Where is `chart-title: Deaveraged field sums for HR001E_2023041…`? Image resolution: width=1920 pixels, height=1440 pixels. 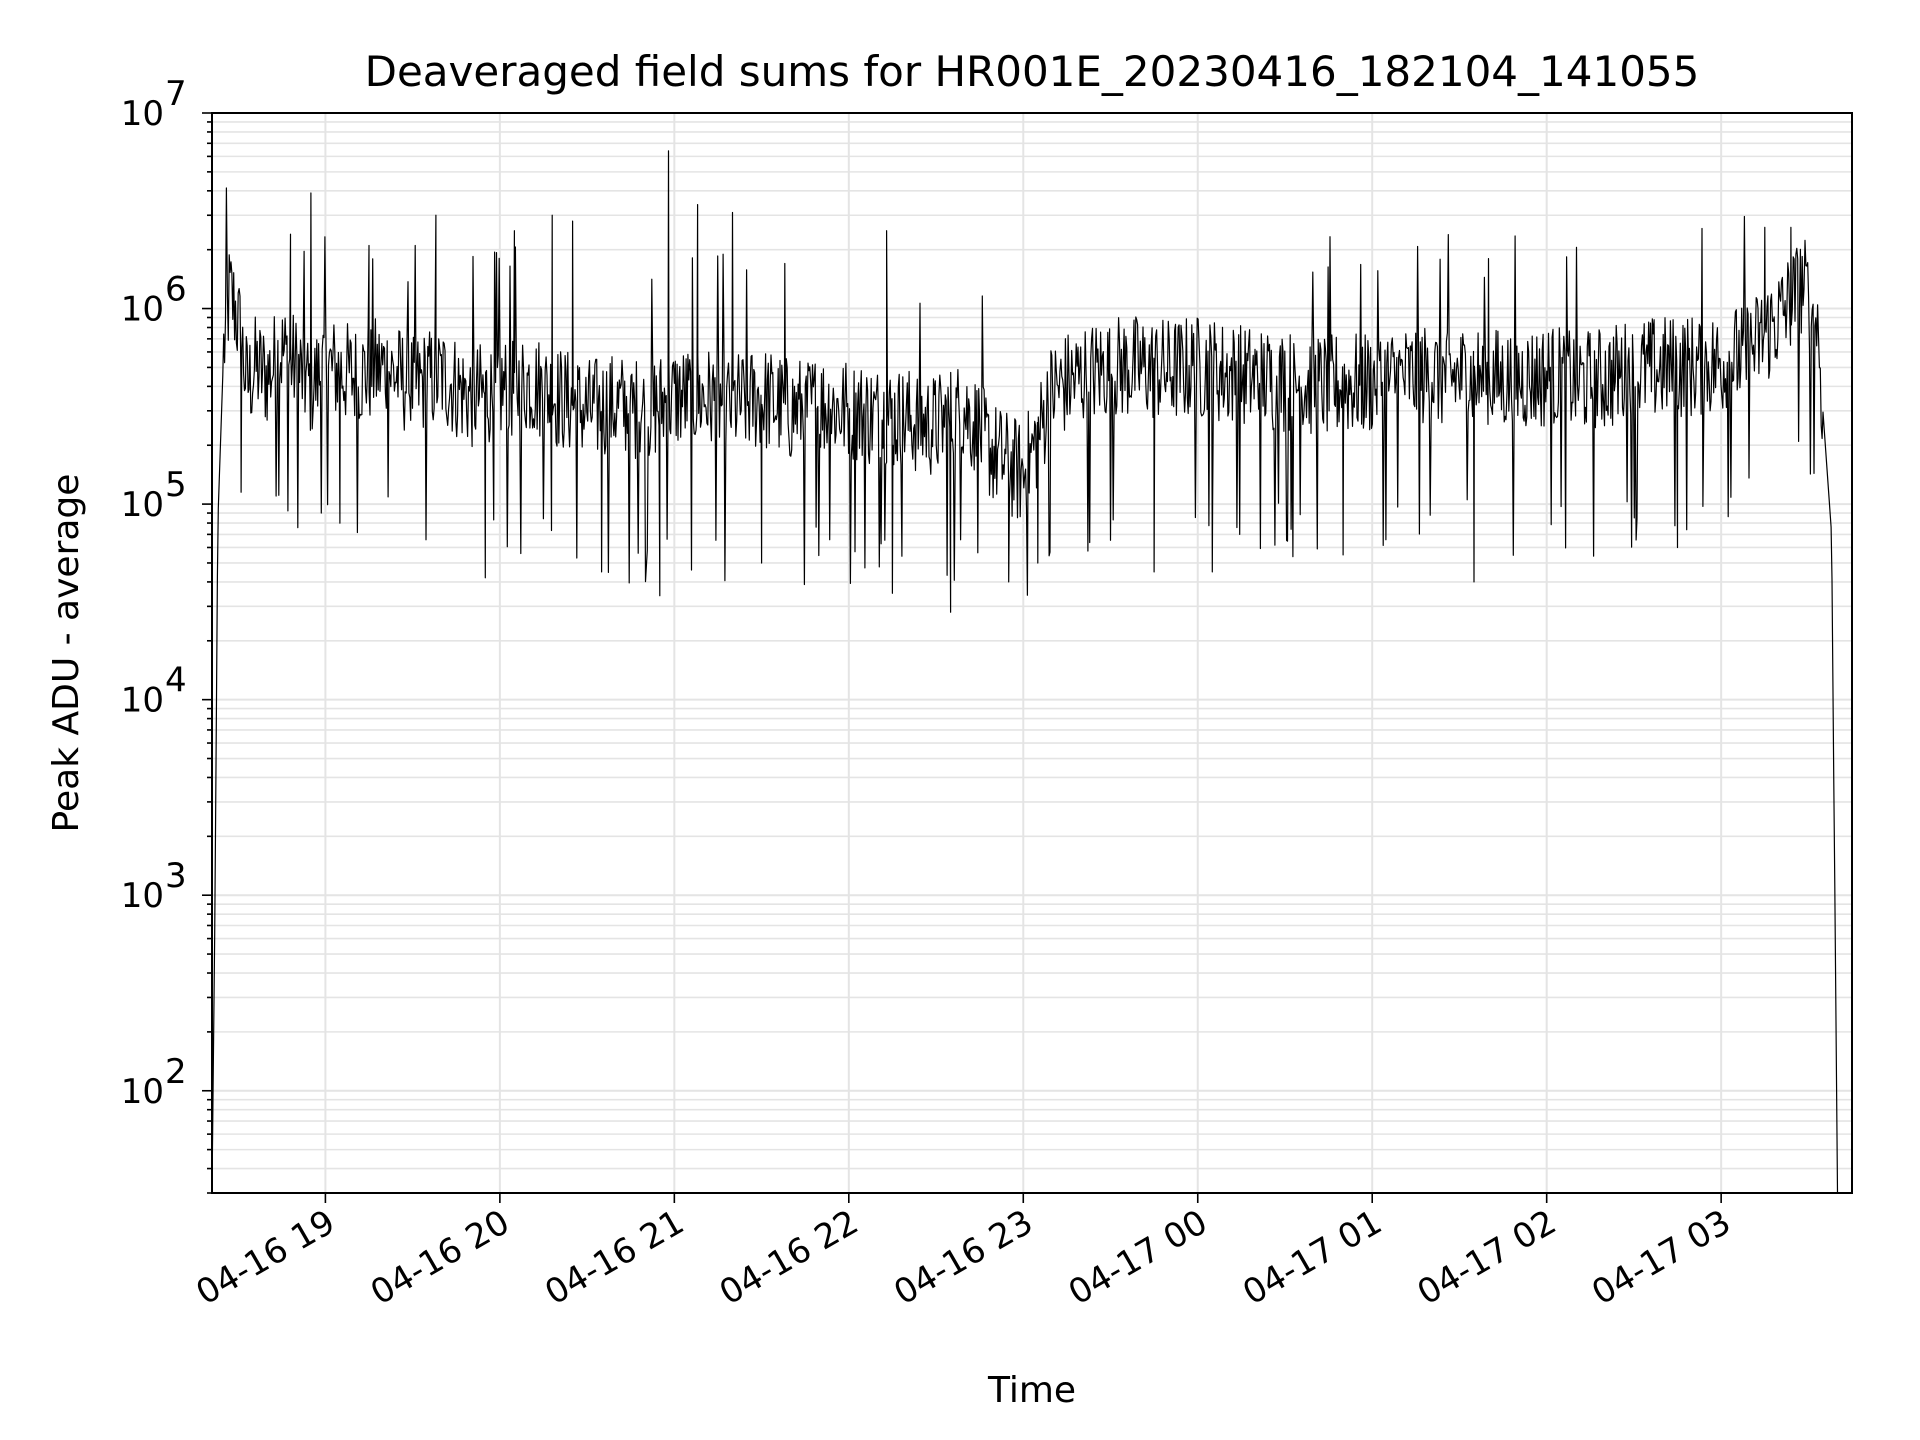 chart-title: Deaveraged field sums for HR001E_2023041… is located at coordinates (1032, 71).